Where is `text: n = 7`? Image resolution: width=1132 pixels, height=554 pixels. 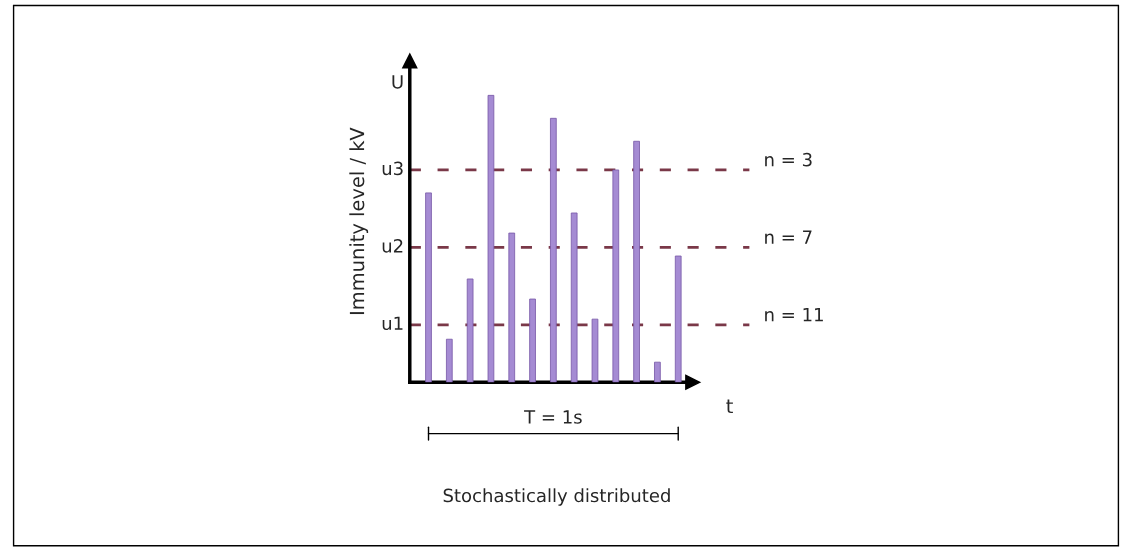 text: n = 7 is located at coordinates (788, 237).